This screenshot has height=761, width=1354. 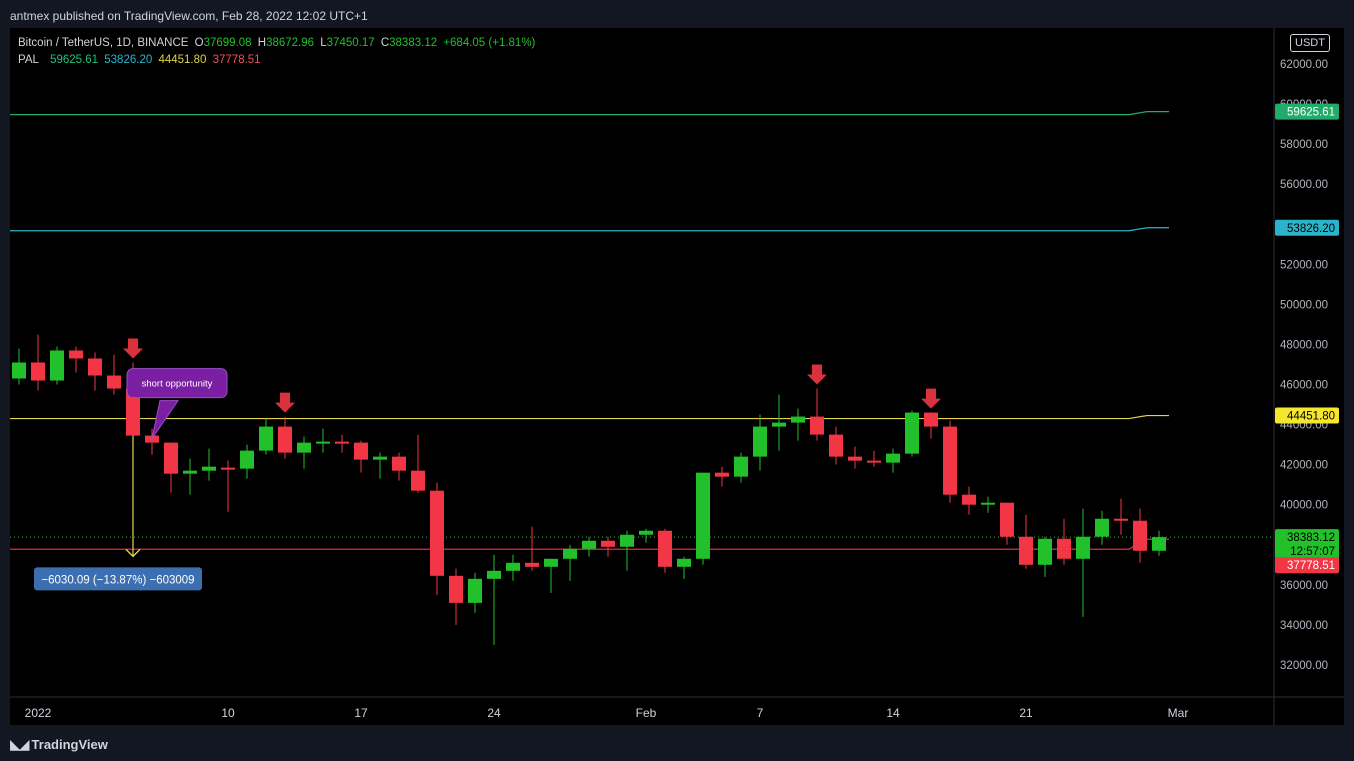 What do you see at coordinates (1310, 43) in the screenshot?
I see `currency-badge: USDT` at bounding box center [1310, 43].